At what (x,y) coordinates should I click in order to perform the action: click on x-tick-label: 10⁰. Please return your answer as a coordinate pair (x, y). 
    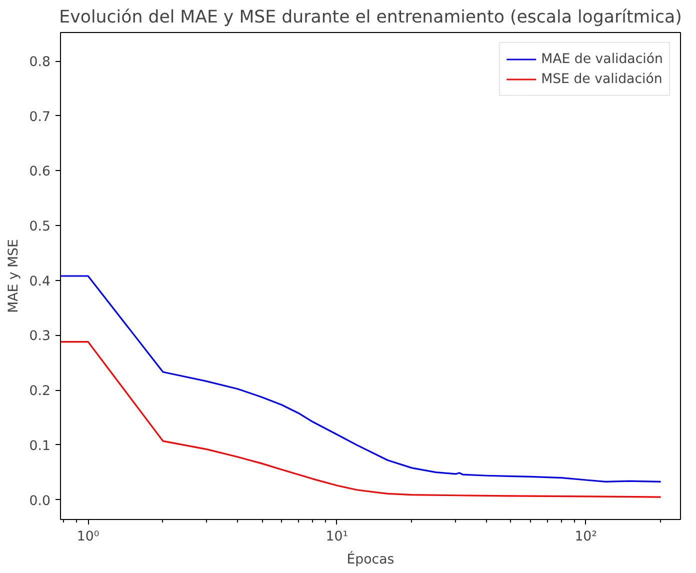
    Looking at the image, I should click on (88, 537).